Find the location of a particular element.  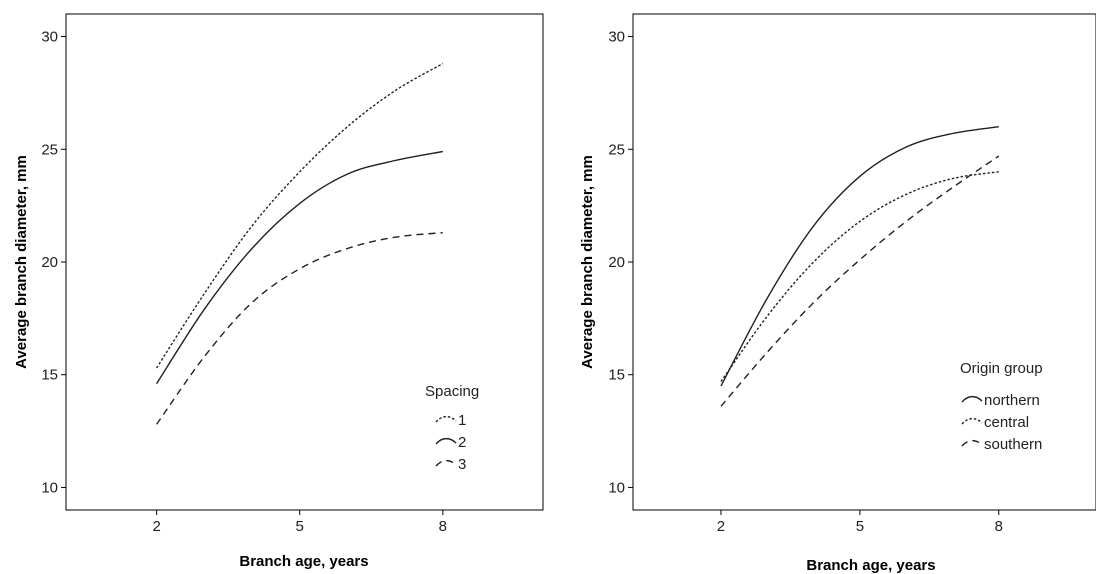

legend-swatch-central is located at coordinates (972, 421).